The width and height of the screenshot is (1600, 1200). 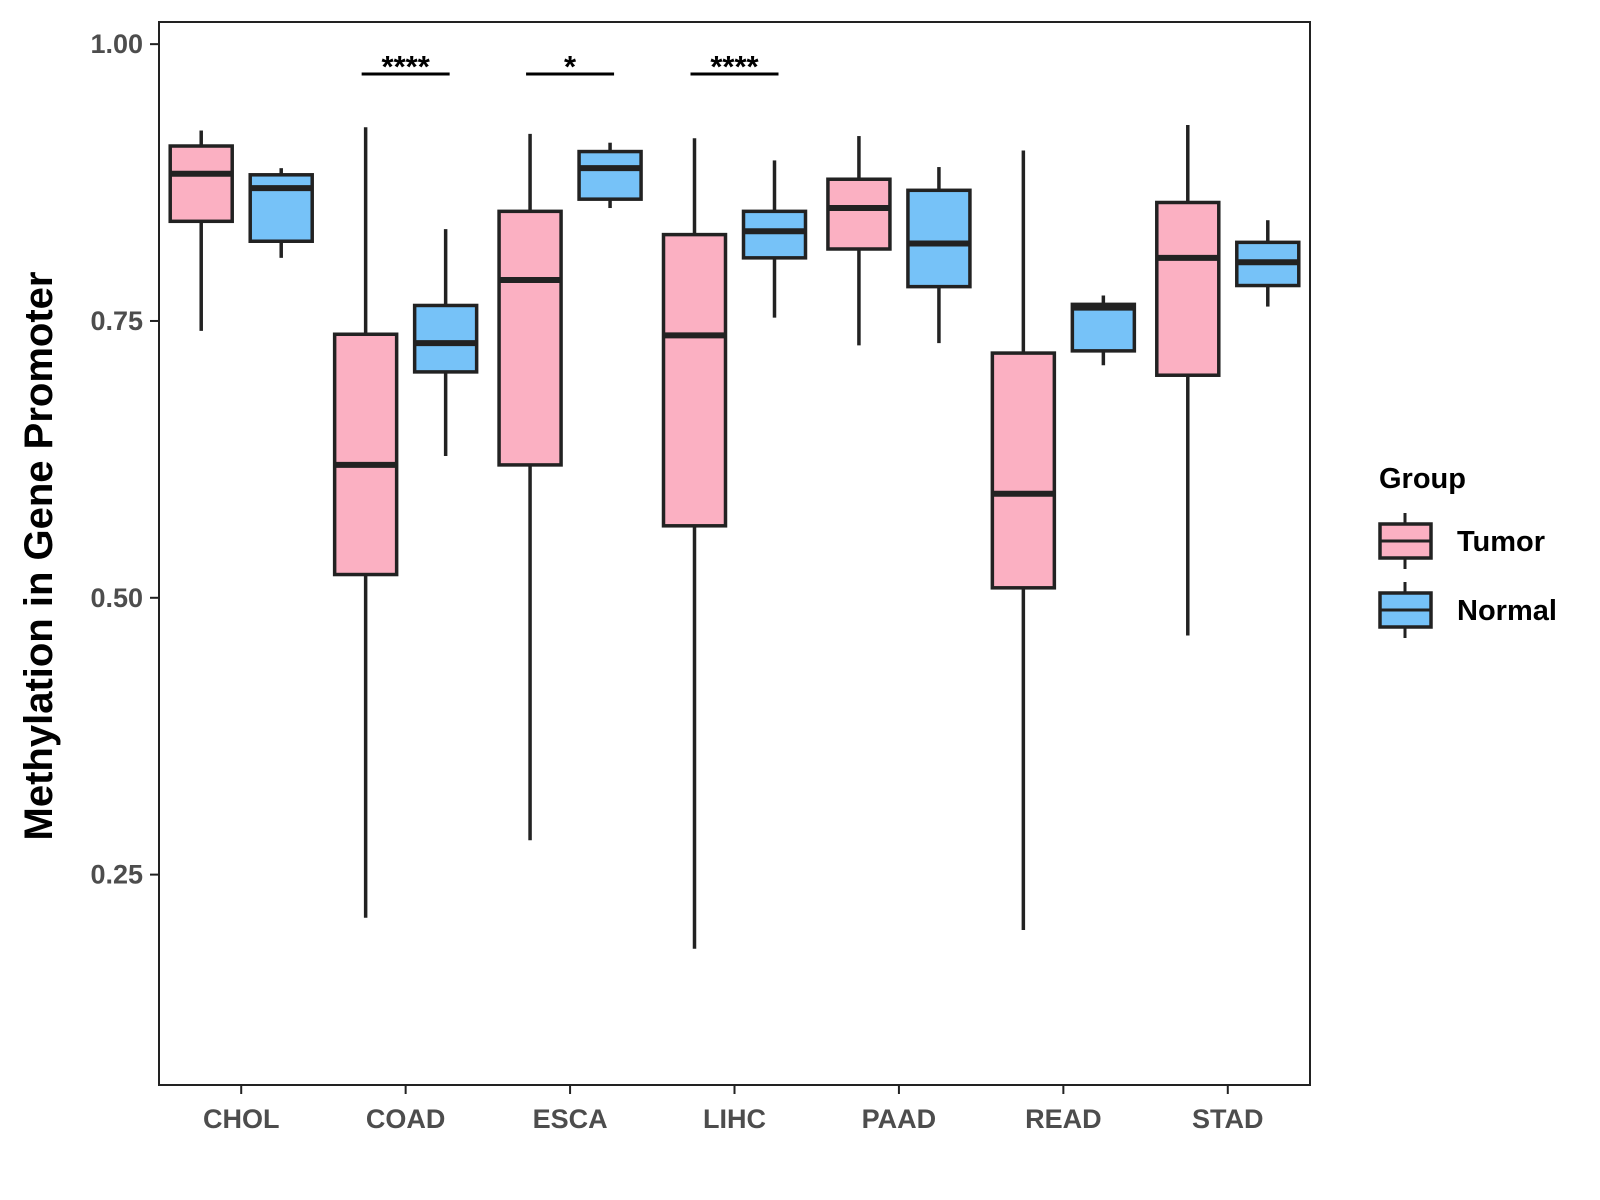 What do you see at coordinates (1501, 542) in the screenshot?
I see `legend-label-tumor: Tumor` at bounding box center [1501, 542].